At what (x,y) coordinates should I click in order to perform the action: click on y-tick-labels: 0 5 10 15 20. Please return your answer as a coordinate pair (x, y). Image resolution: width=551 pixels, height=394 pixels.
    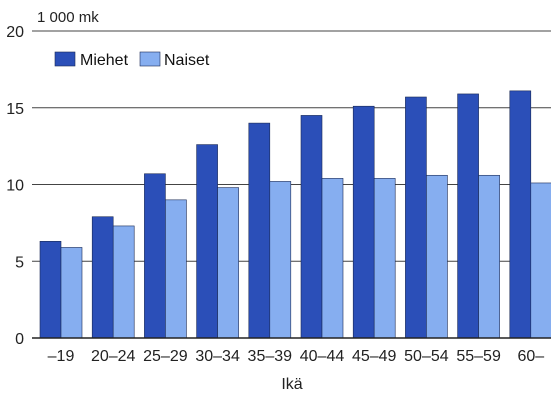
    Looking at the image, I should click on (15, 186).